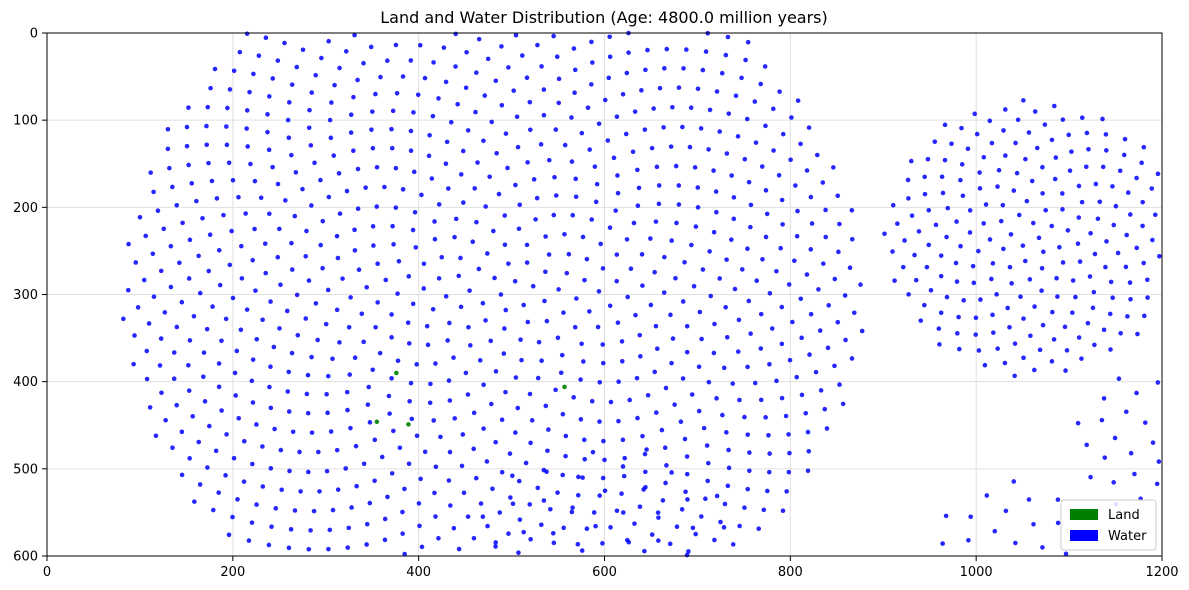 Image resolution: width=1189 pixels, height=590 pixels. What do you see at coordinates (790, 572) in the screenshot?
I see `x-tick-label: 800` at bounding box center [790, 572].